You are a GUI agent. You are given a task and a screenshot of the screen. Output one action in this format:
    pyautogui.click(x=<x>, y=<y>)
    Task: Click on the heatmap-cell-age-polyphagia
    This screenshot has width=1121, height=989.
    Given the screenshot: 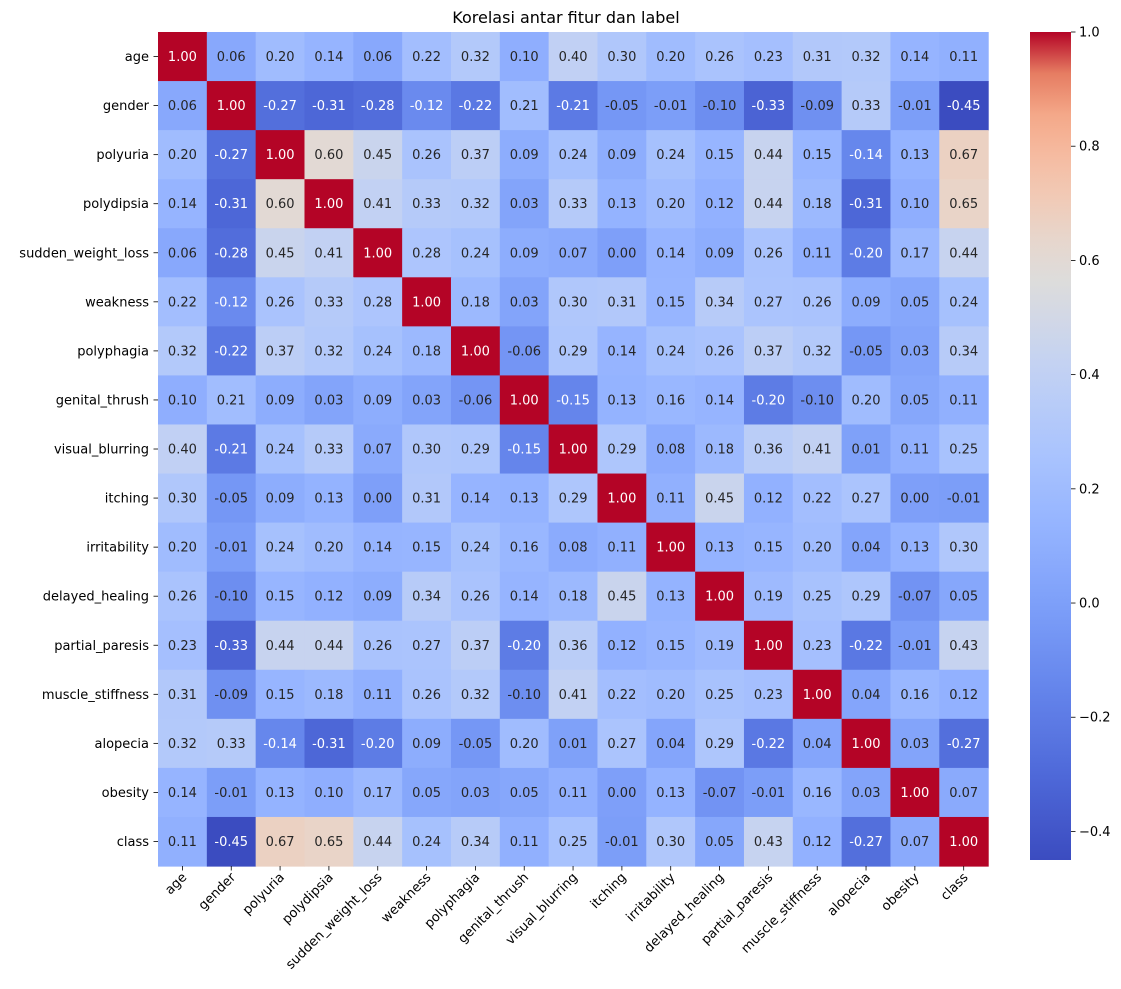 What is the action you would take?
    pyautogui.click(x=475, y=57)
    